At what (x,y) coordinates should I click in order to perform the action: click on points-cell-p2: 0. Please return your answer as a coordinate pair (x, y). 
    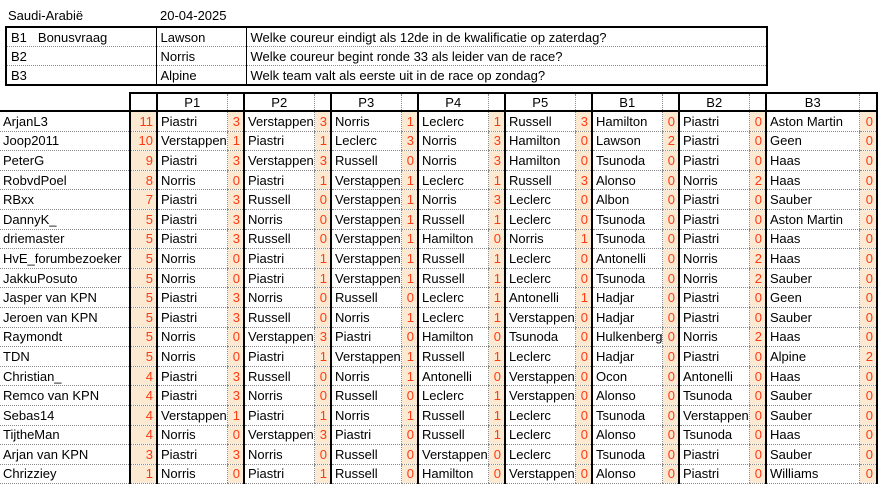
    Looking at the image, I should click on (322, 219).